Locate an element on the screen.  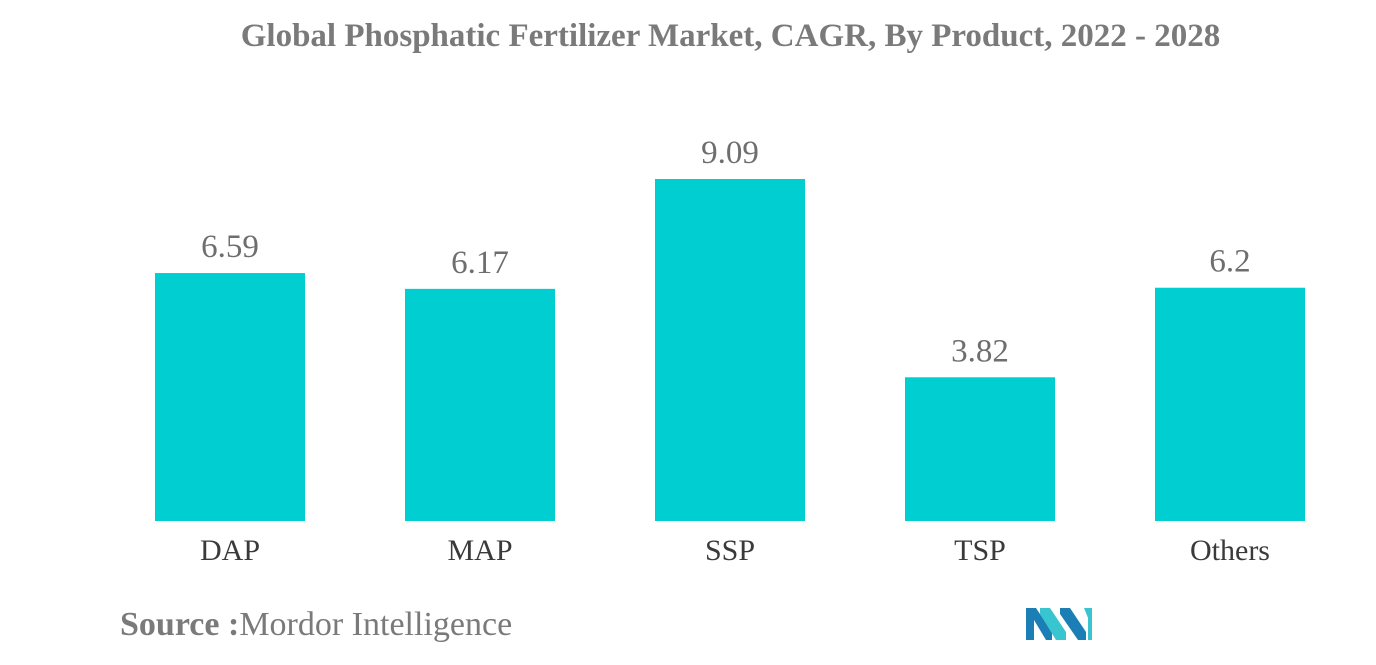
source-note: Source :Mordor Intelligence is located at coordinates (316, 625).